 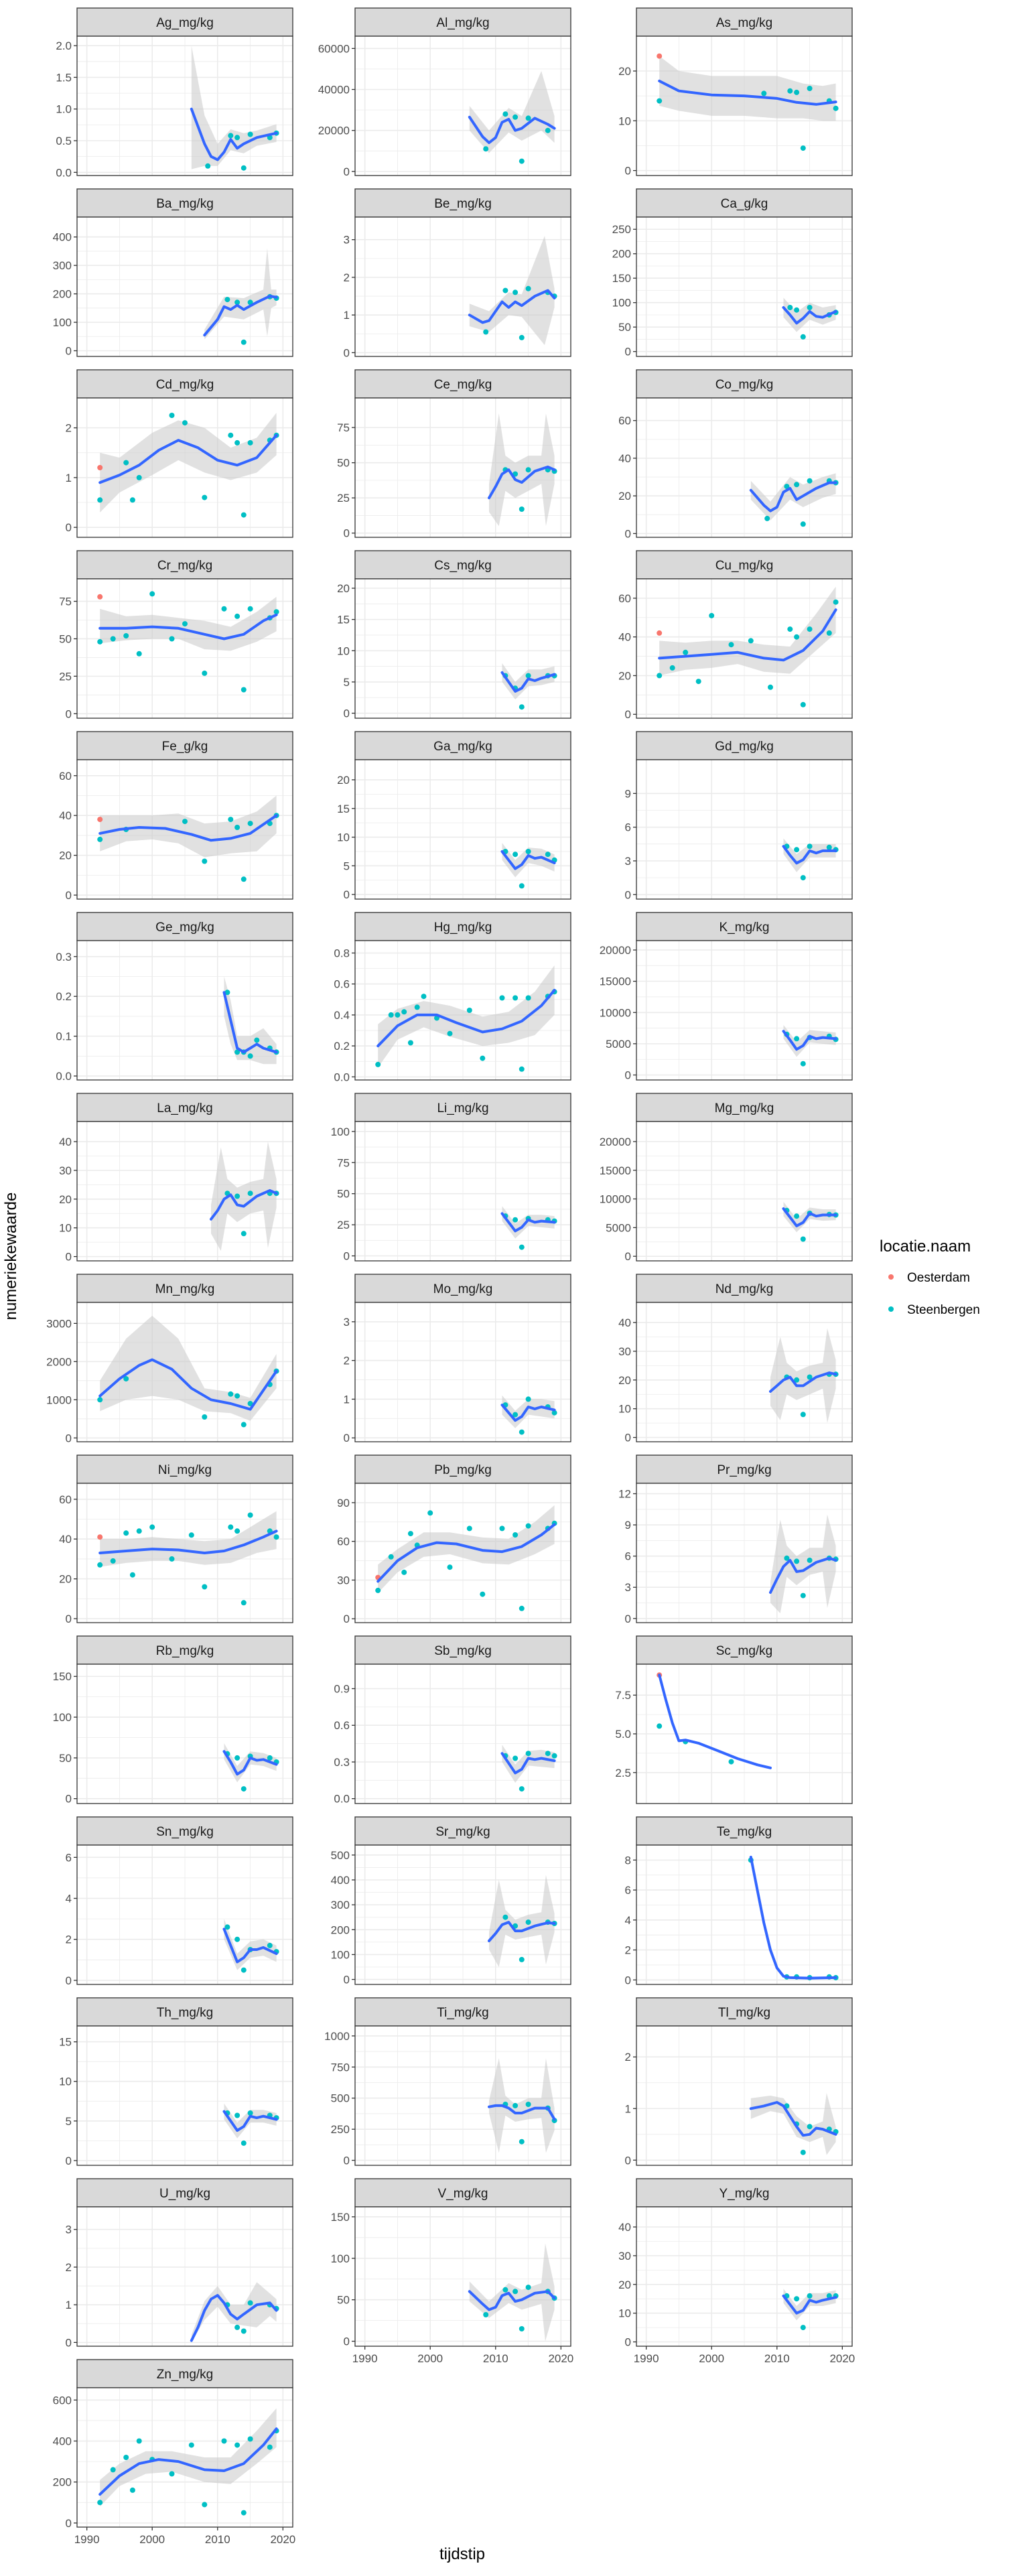 What do you see at coordinates (463, 928) in the screenshot?
I see `panel-title: Hg_mg/kg` at bounding box center [463, 928].